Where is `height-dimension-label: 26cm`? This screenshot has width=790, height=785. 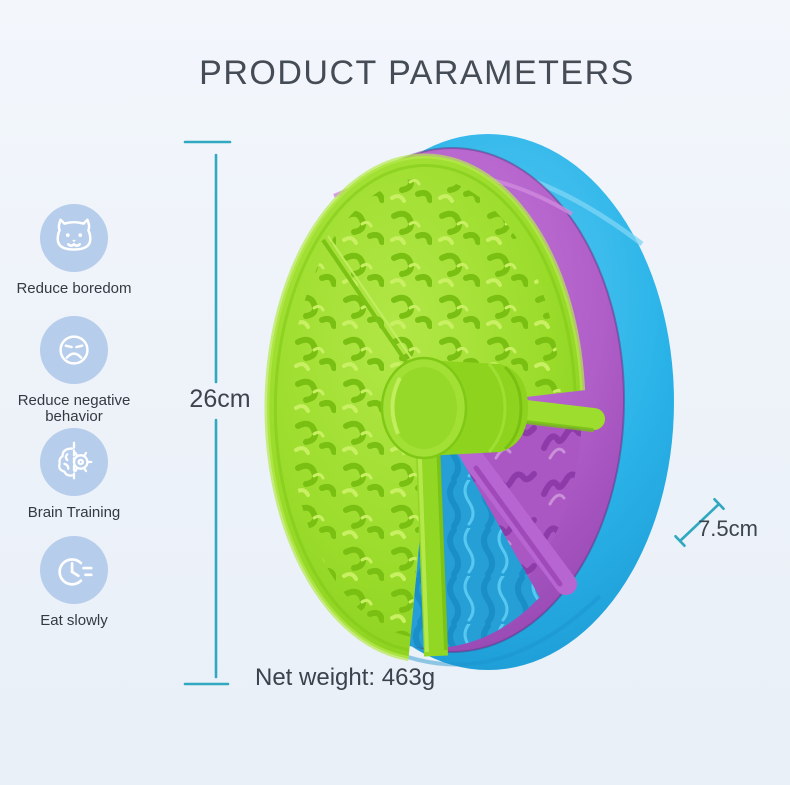 height-dimension-label: 26cm is located at coordinates (220, 399).